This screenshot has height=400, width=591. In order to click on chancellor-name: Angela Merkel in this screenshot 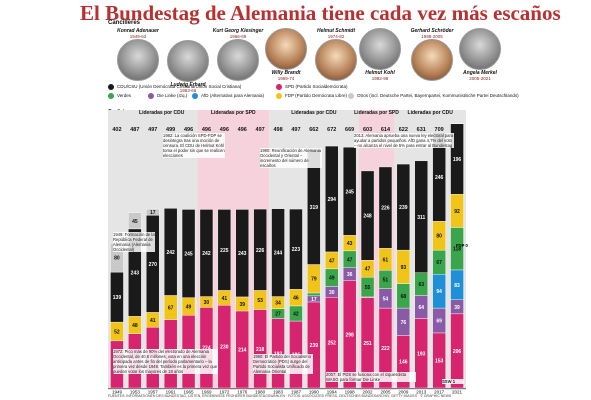, I will do `click(480, 73)`.